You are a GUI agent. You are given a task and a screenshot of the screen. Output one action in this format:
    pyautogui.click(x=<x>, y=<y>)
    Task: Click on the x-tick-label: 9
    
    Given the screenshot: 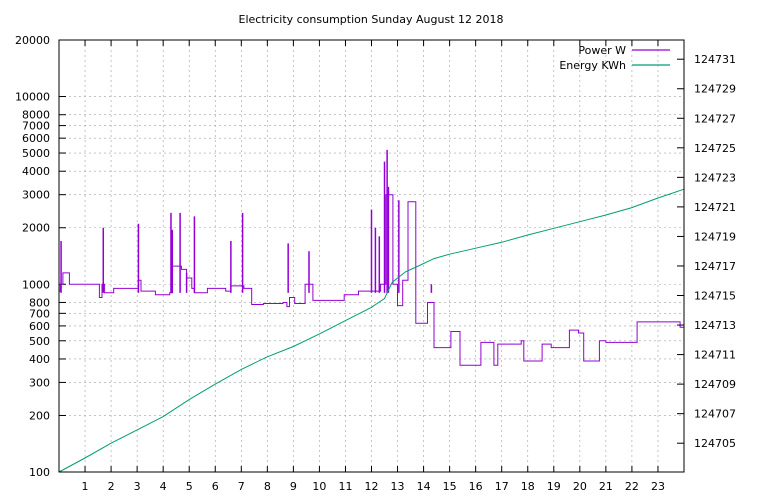 What is the action you would take?
    pyautogui.click(x=293, y=486)
    